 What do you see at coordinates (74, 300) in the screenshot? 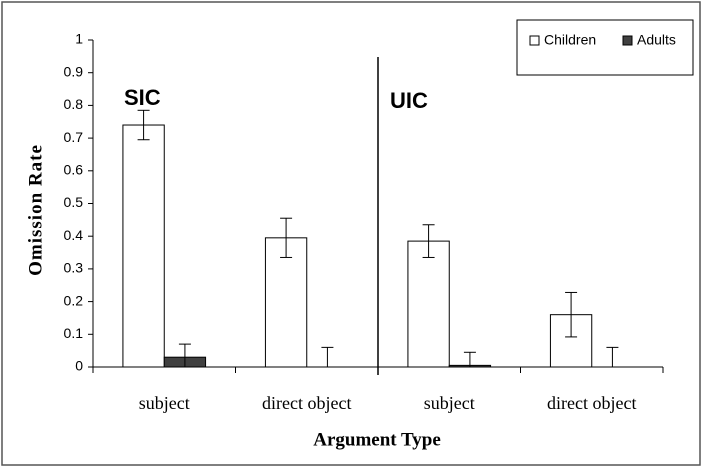
I see `y-tick-label: 0.2` at bounding box center [74, 300].